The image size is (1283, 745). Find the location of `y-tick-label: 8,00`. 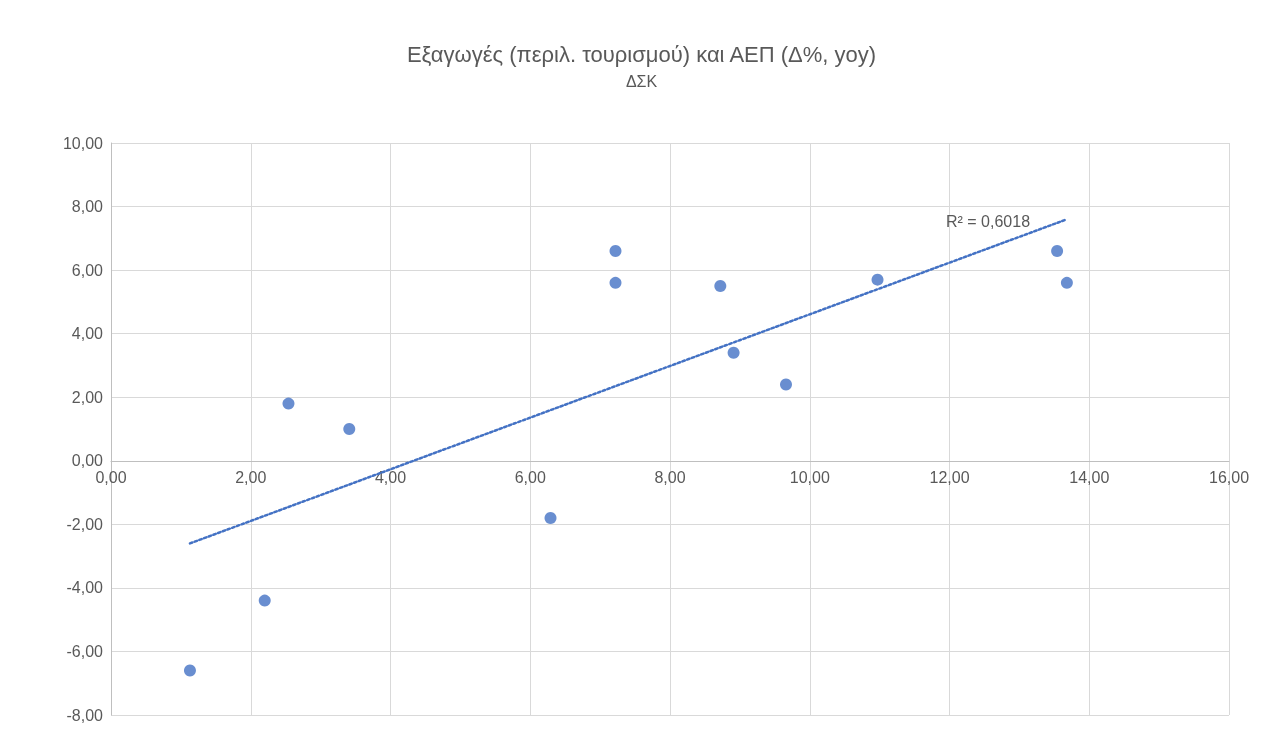

y-tick-label: 8,00 is located at coordinates (87, 207).